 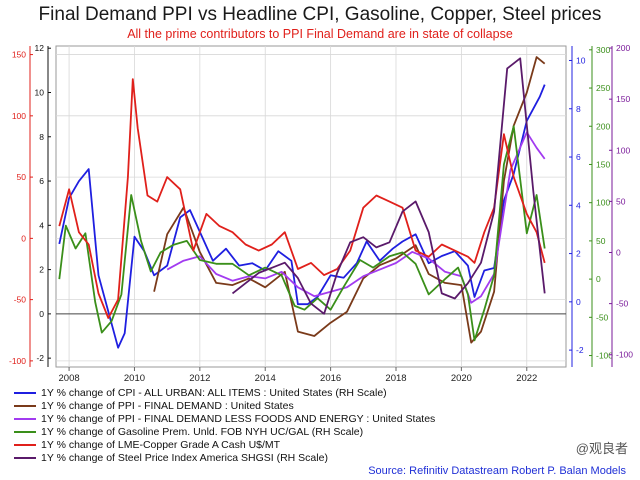 What do you see at coordinates (265, 378) in the screenshot?
I see `x-tick-label: 2014` at bounding box center [265, 378].